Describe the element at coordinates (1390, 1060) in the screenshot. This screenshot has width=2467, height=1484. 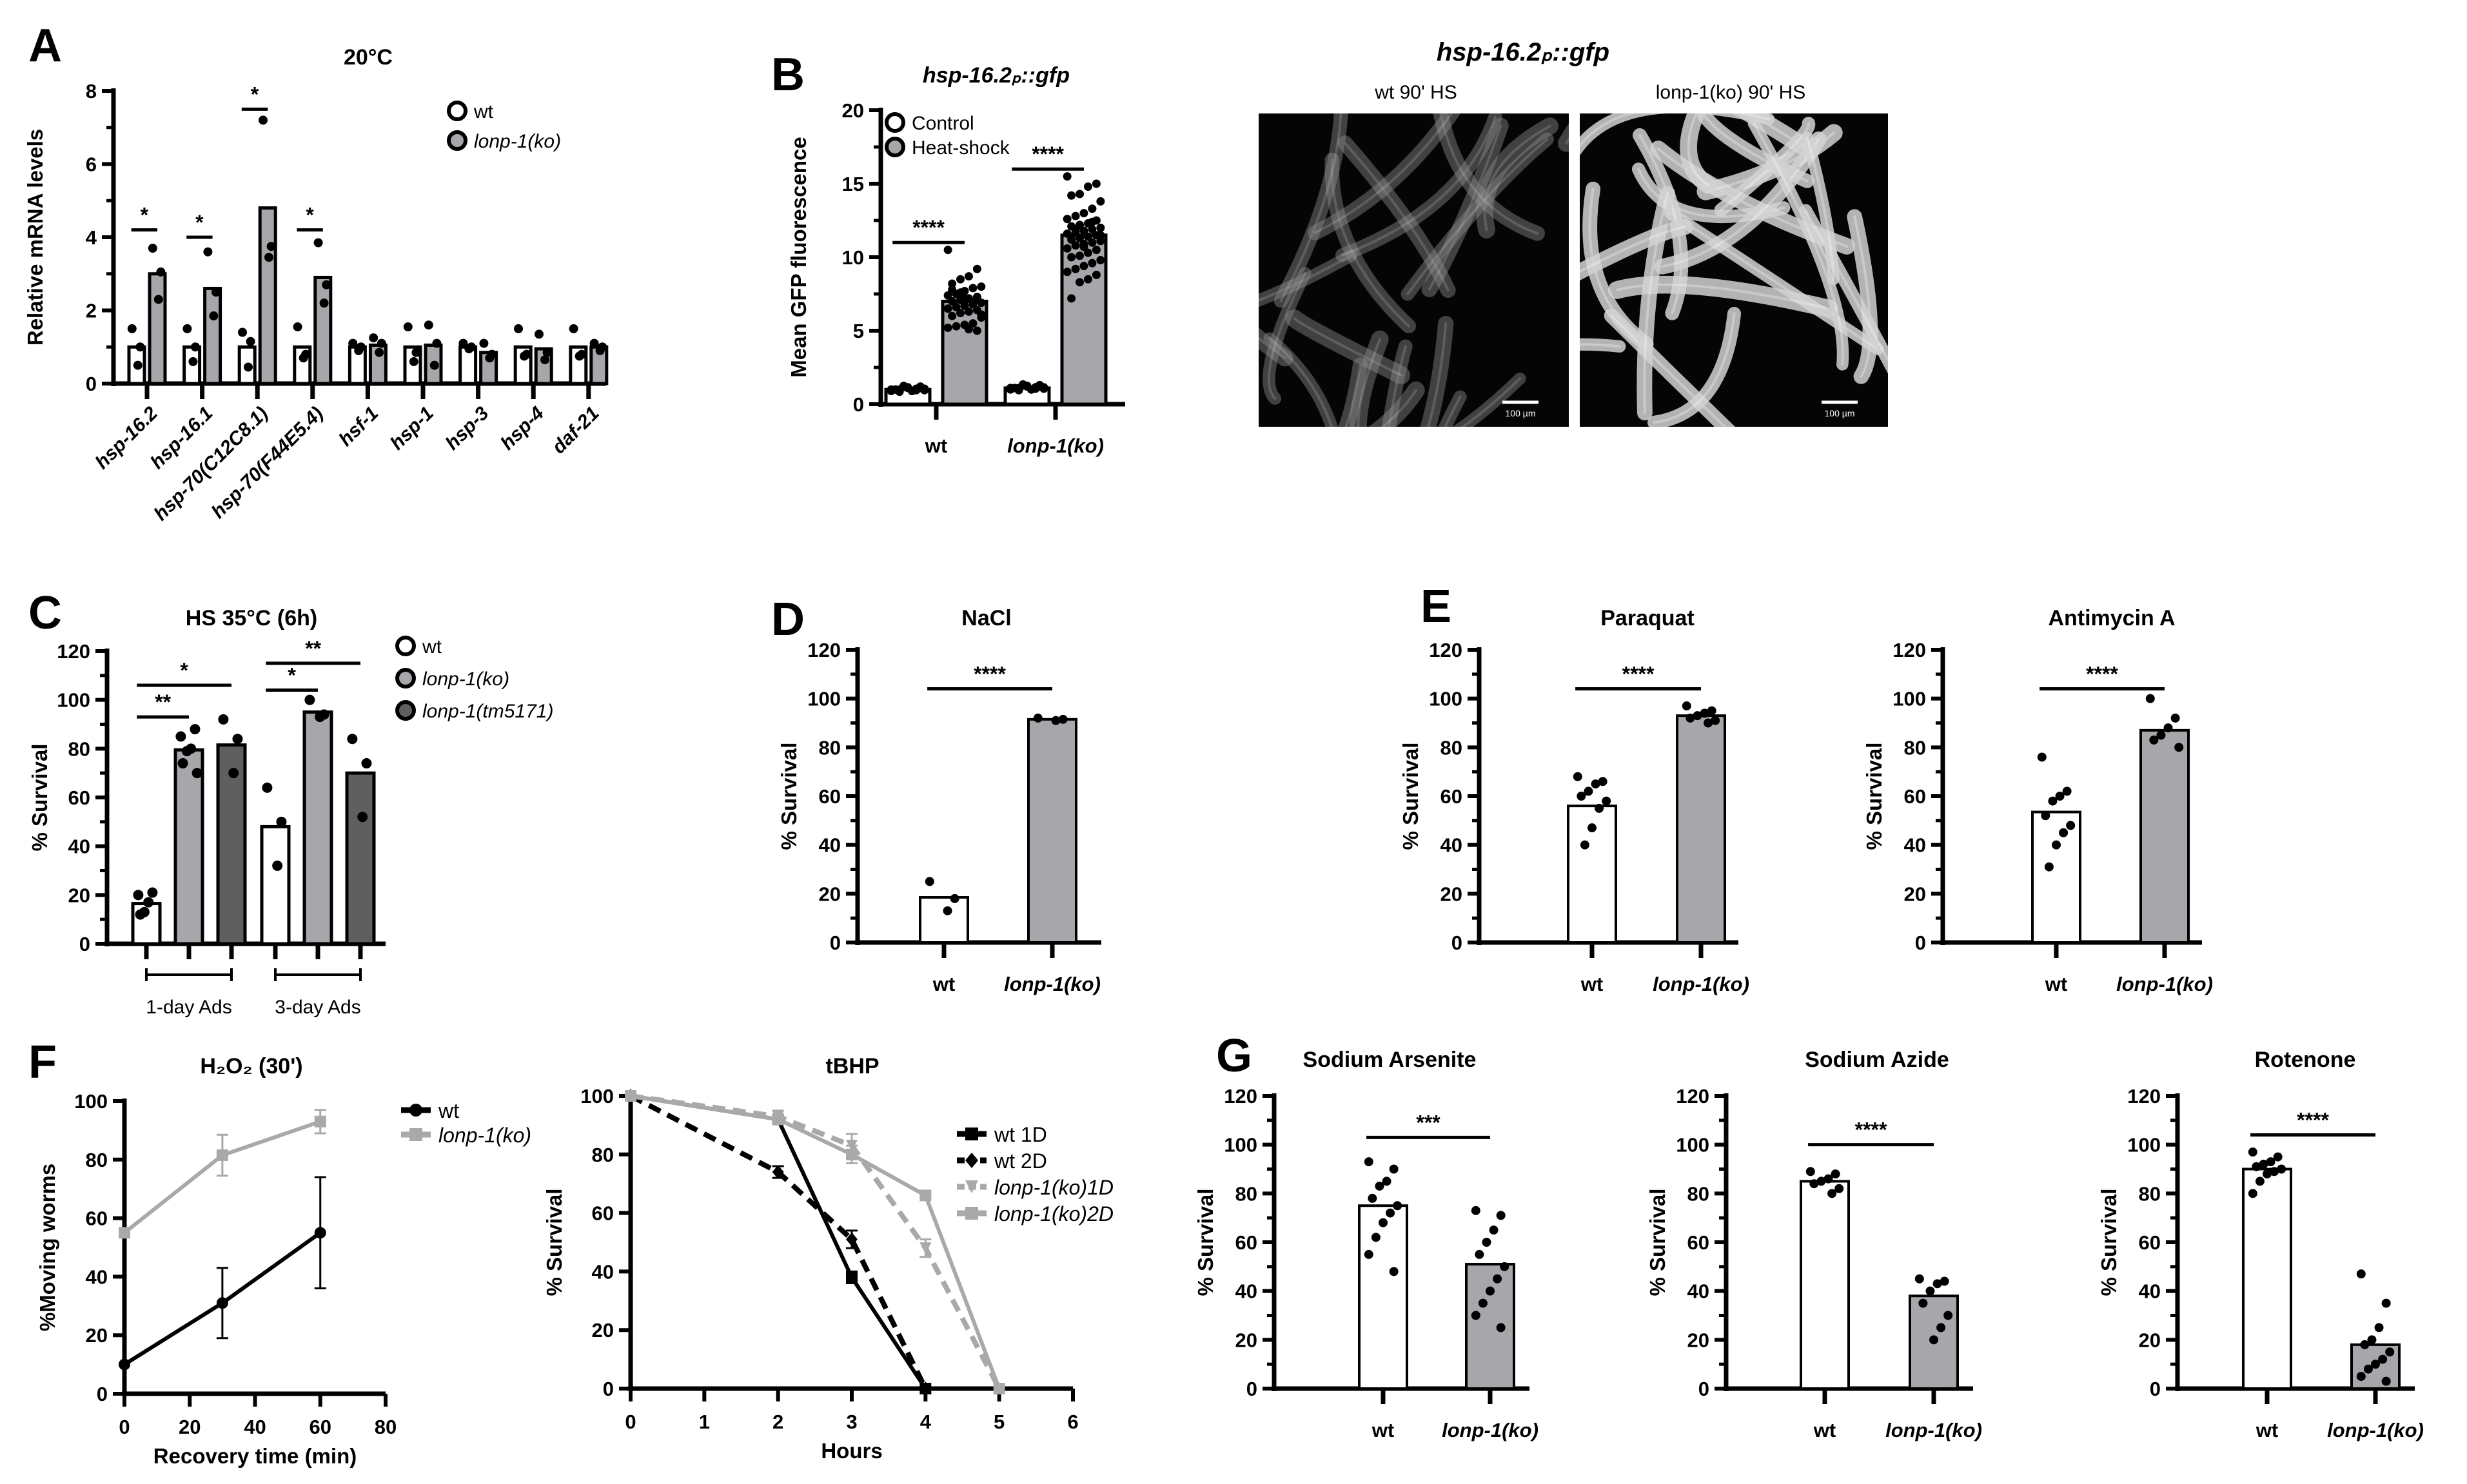
I see `chart-title: Sodium Arsenite` at that location.